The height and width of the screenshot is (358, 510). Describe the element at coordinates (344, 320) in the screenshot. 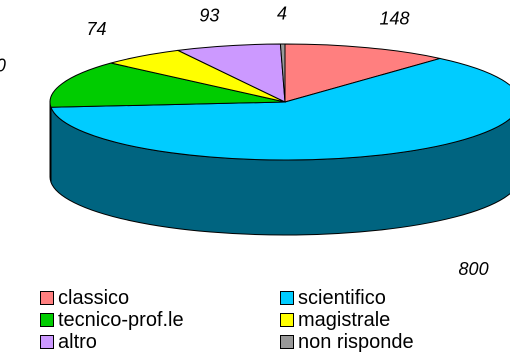

I see `legend-label: magistrale` at that location.